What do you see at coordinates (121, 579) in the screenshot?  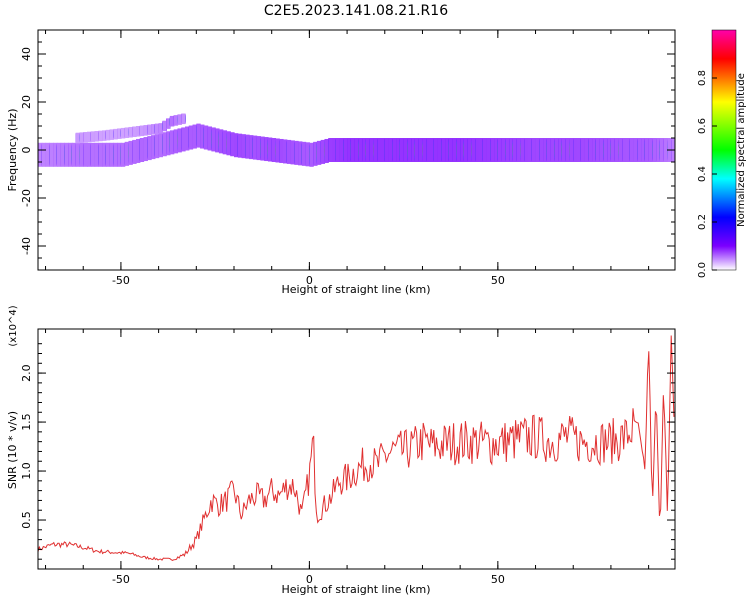 I see `snr-xtick-label: -50` at bounding box center [121, 579].